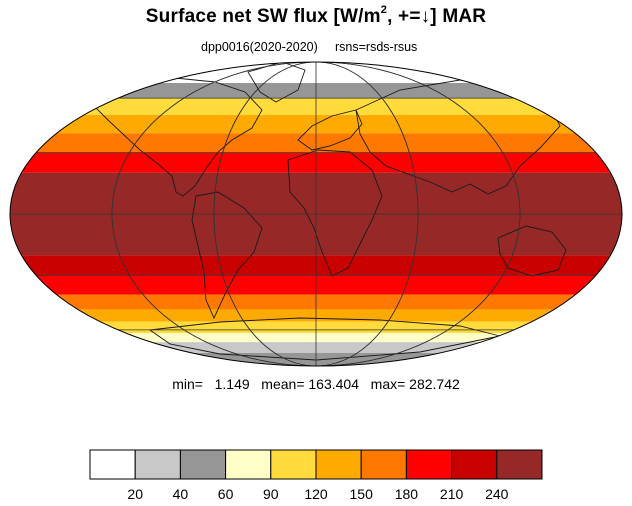 The image size is (632, 506). What do you see at coordinates (497, 494) in the screenshot?
I see `colorbar-tick-label: 240` at bounding box center [497, 494].